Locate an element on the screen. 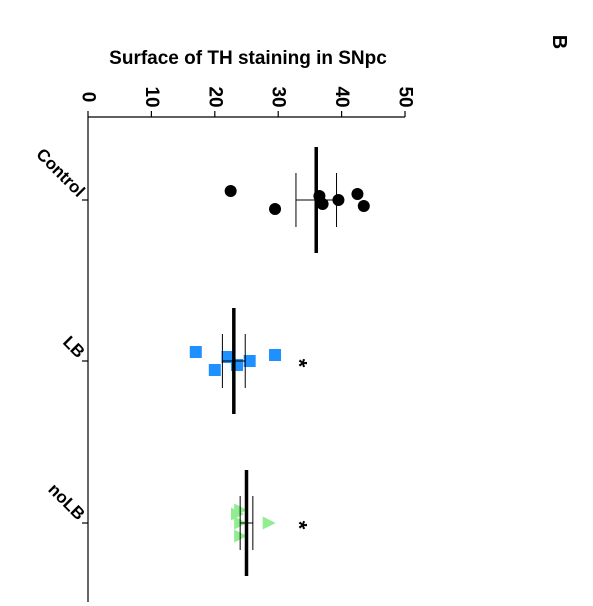  category-label-LB: LB is located at coordinates (73, 346).